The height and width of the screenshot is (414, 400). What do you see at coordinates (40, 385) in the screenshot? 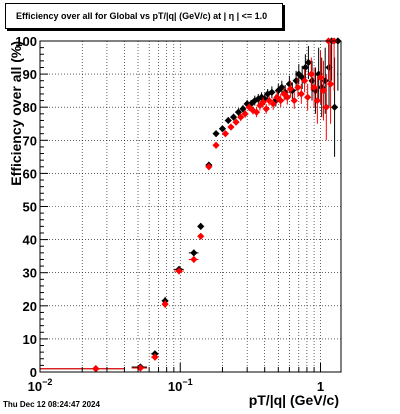
I see `x-tick-label: 10⁻²` at bounding box center [40, 385].